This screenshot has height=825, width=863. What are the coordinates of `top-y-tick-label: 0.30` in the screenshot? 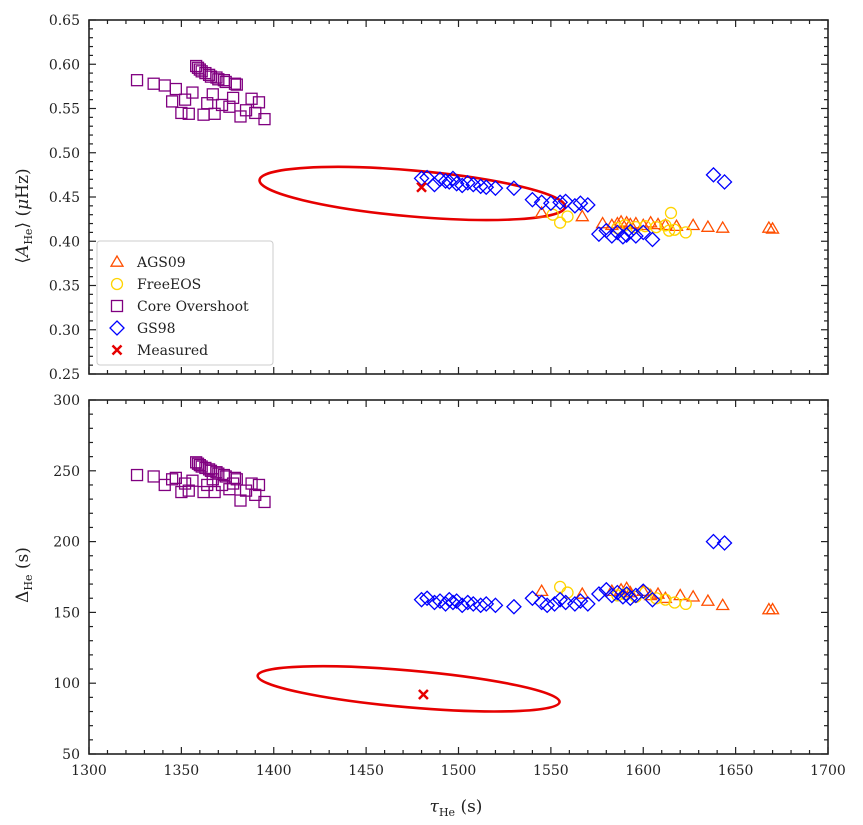 It's located at (64, 331).